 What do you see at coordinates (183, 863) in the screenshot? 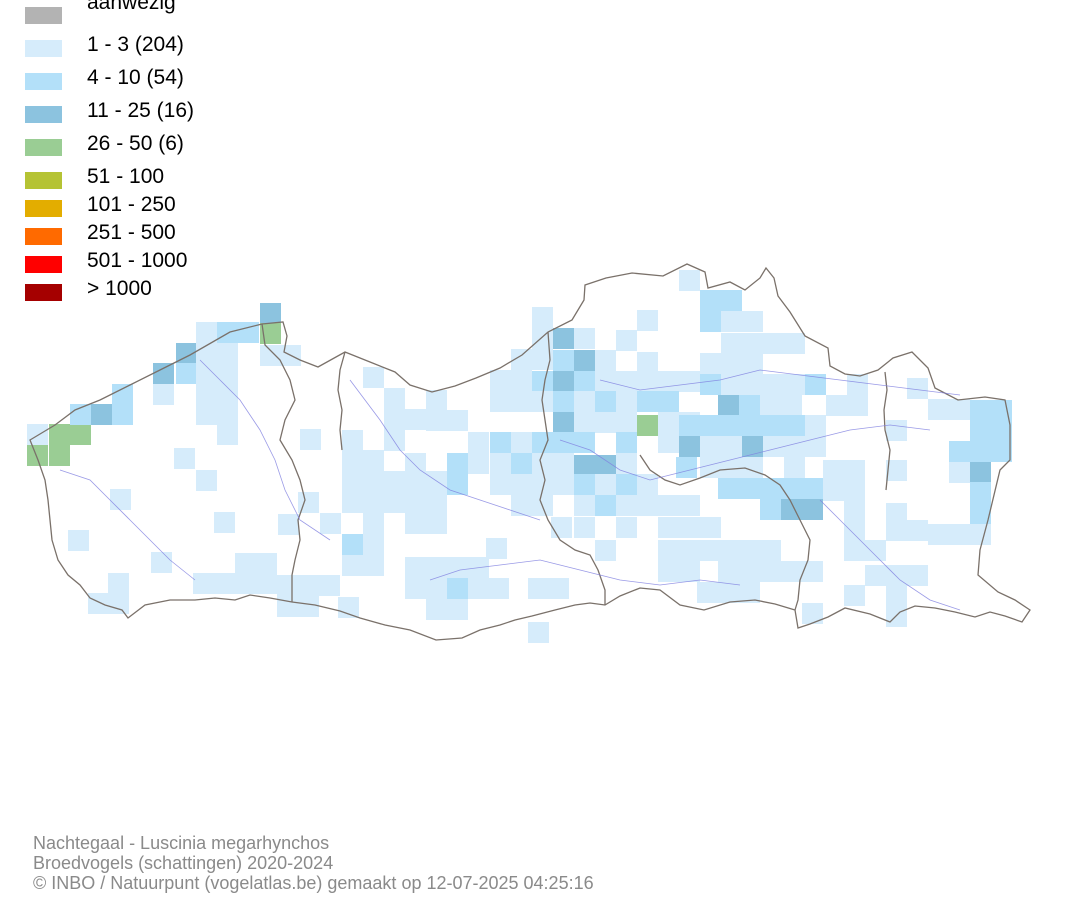
I see `dataset-name: Broedvogels (schattingen) 2020-2024` at bounding box center [183, 863].